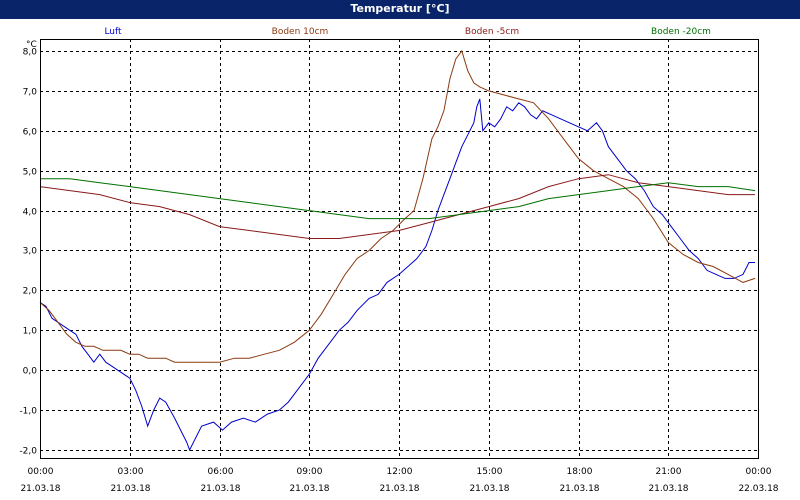 The image size is (800, 500). Describe the element at coordinates (131, 472) in the screenshot. I see `x-tick-time: 03:00` at that location.